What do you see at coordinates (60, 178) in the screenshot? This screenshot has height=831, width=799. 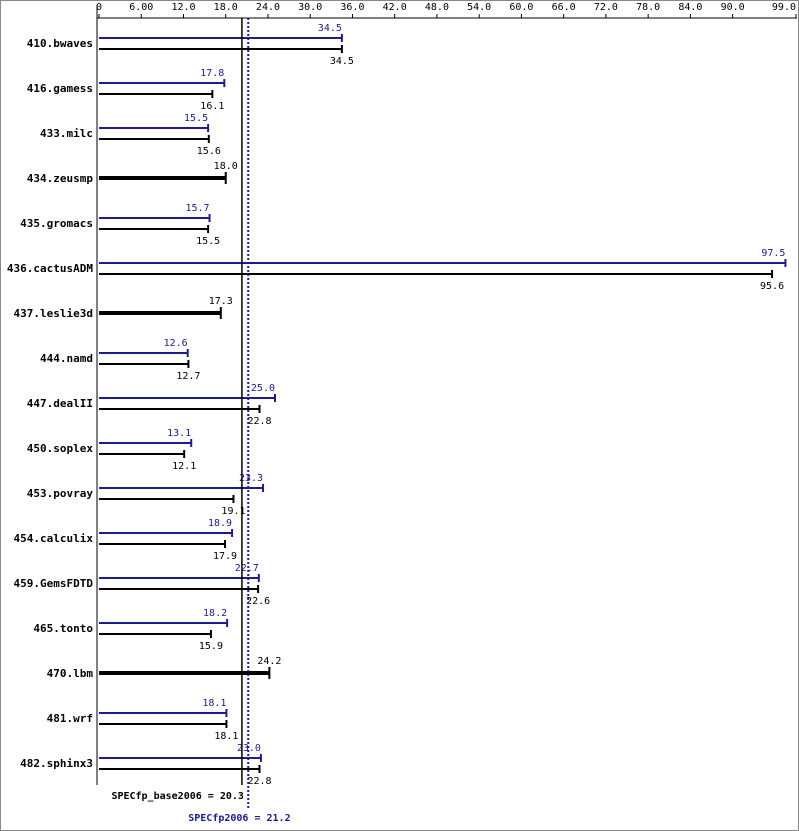 I see `category-label: 434.zeusmp` at bounding box center [60, 178].